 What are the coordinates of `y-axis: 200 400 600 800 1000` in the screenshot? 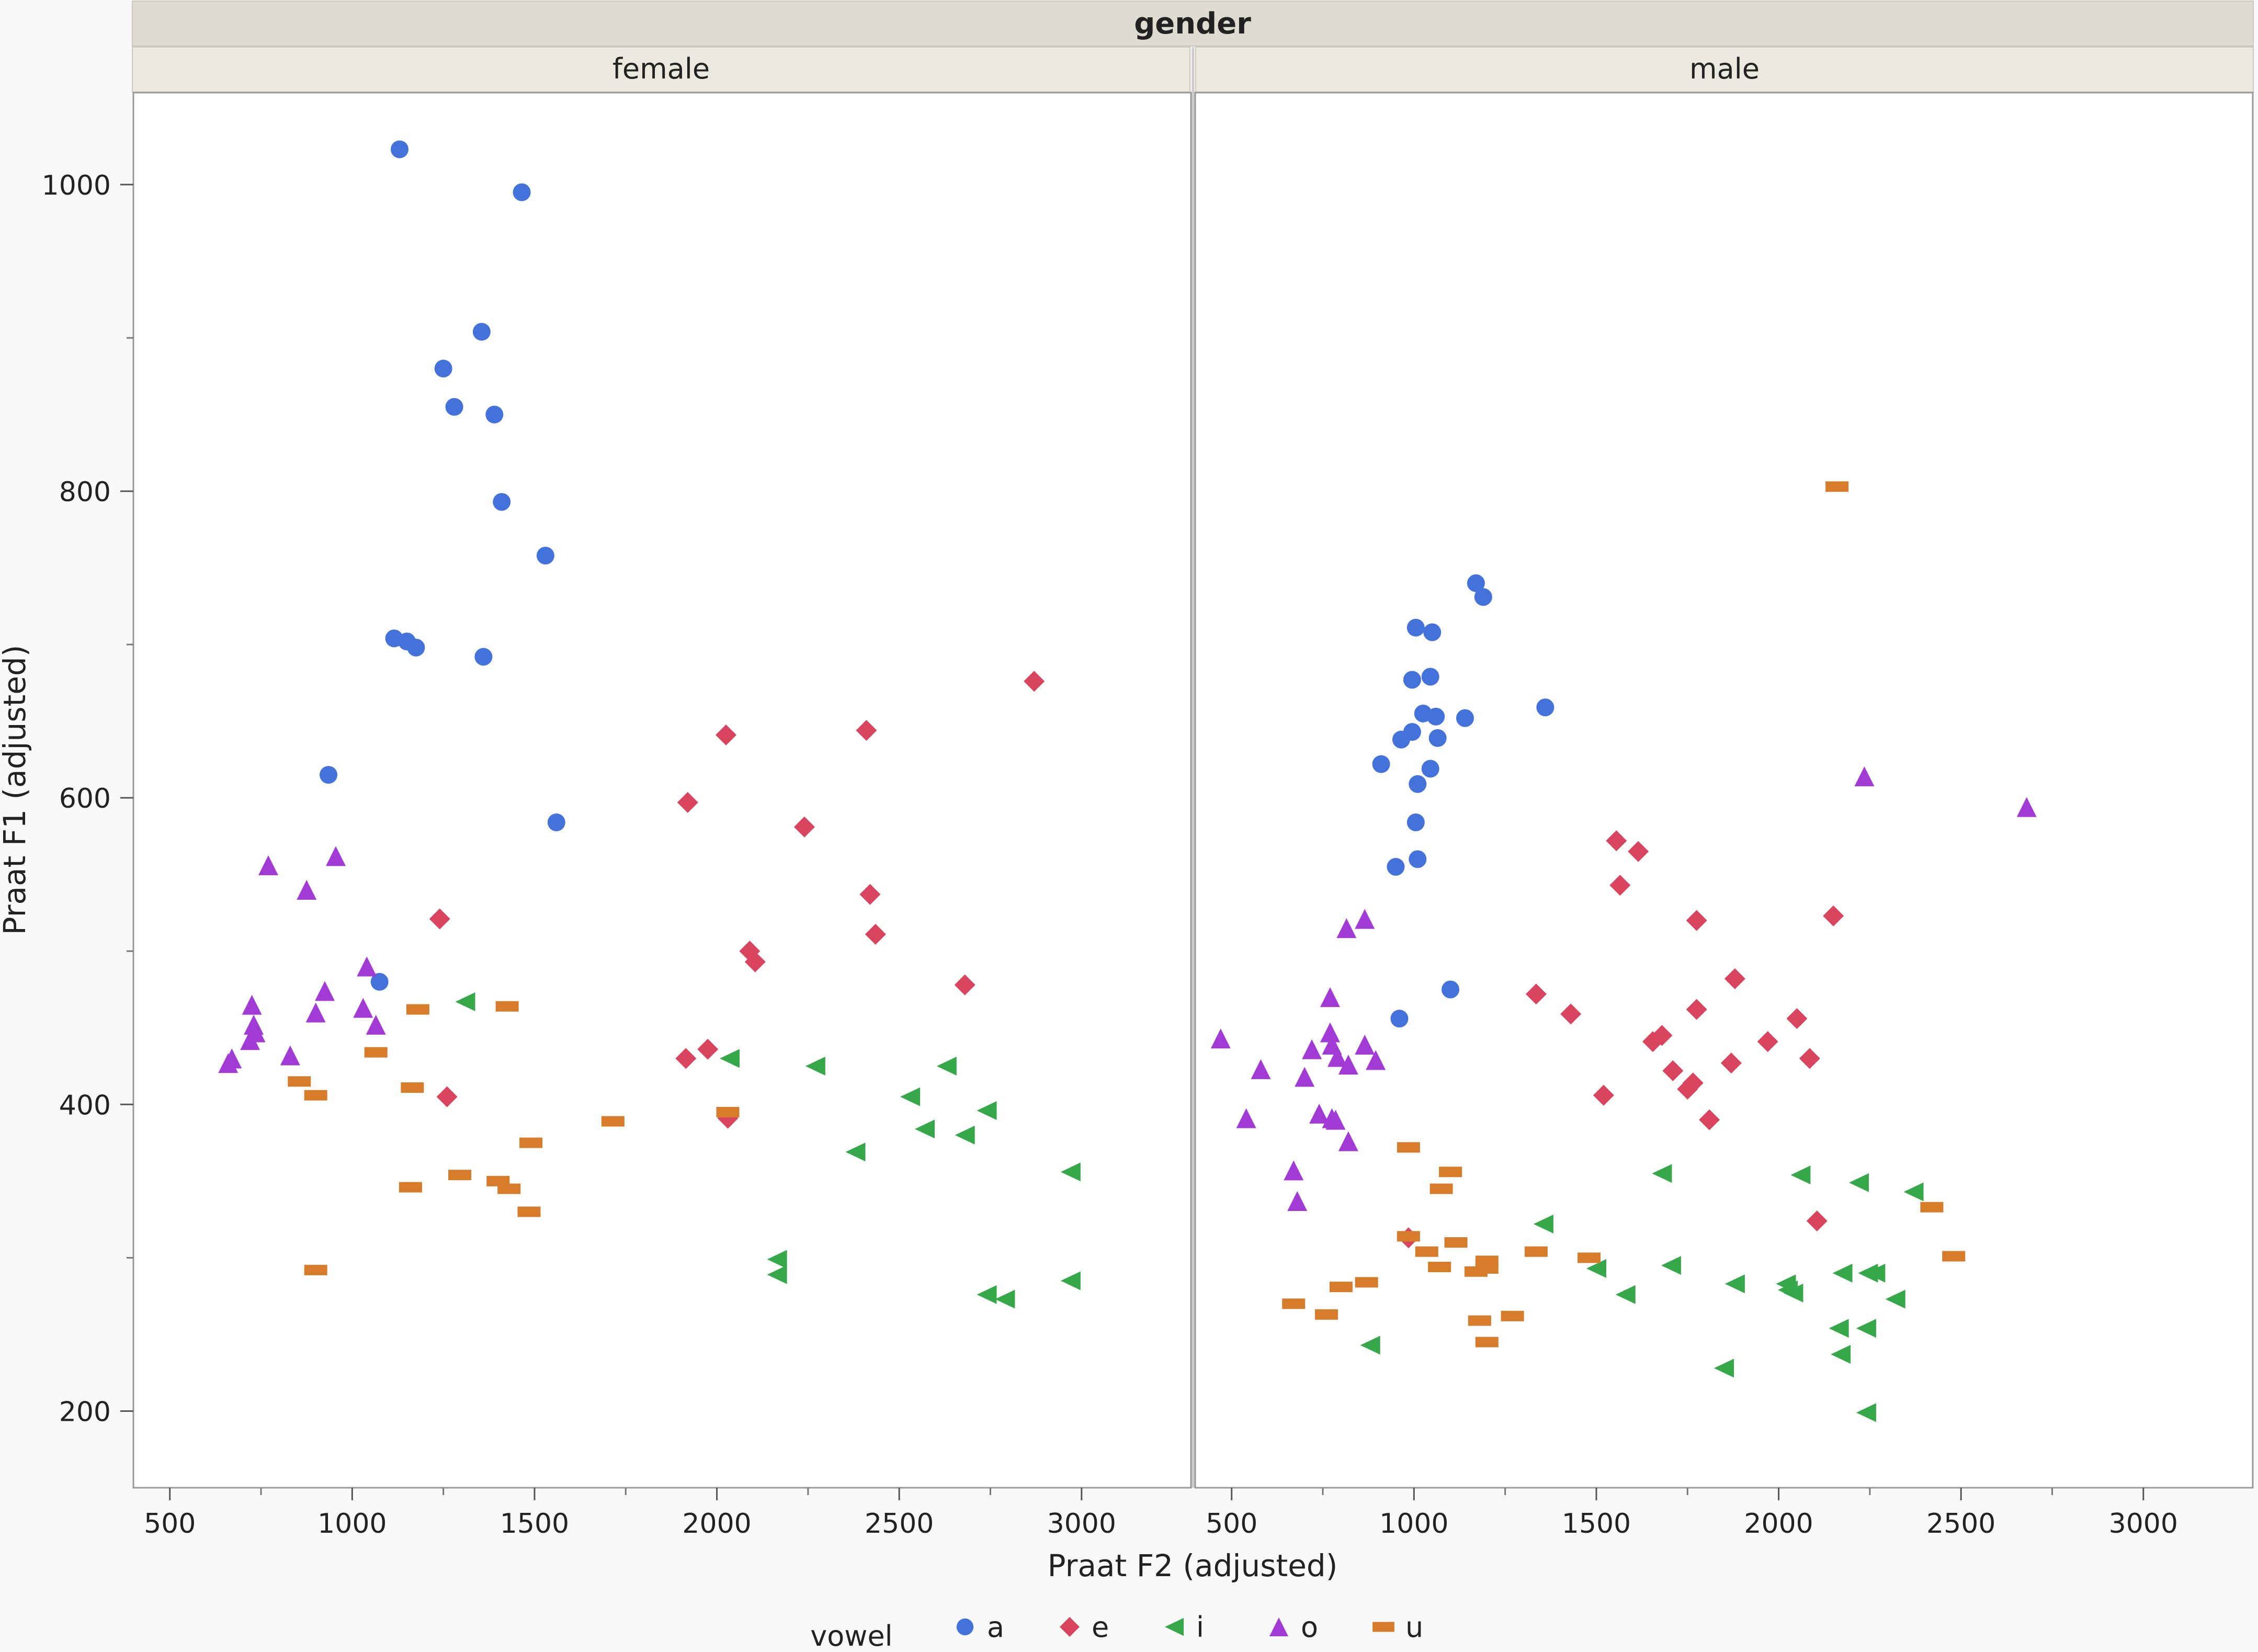 It's located at (87, 799).